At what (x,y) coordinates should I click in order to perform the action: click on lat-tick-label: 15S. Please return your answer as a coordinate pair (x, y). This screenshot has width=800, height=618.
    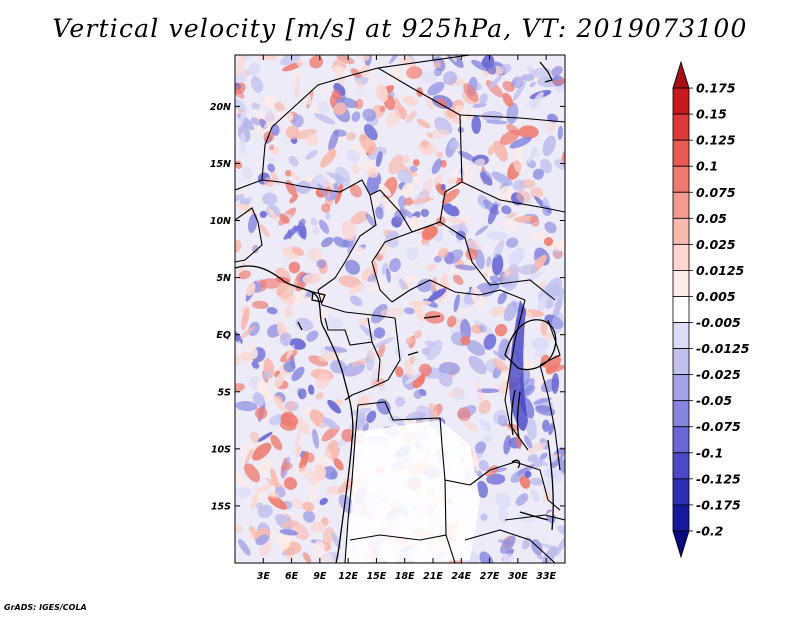
    Looking at the image, I should click on (221, 506).